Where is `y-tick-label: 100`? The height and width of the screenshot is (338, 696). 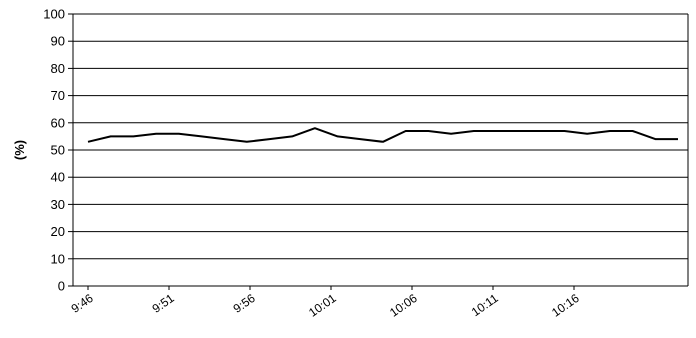
y-tick-label: 100 is located at coordinates (54, 14).